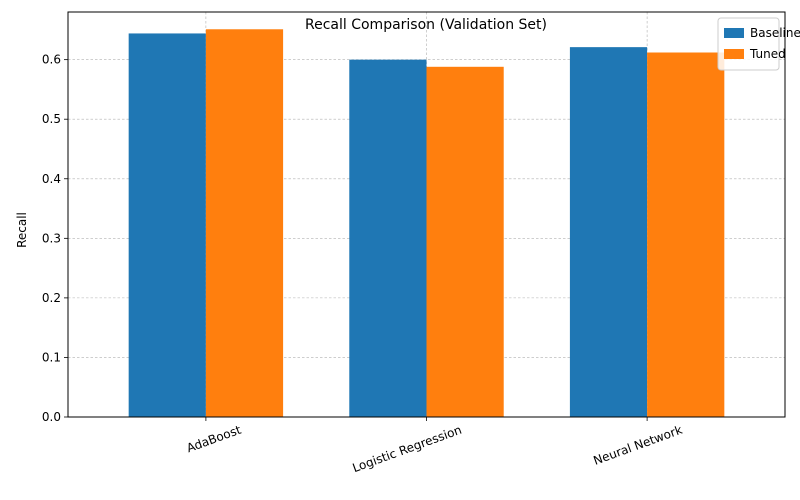 The width and height of the screenshot is (800, 500). What do you see at coordinates (51, 298) in the screenshot?
I see `y-tick-label: 0.2` at bounding box center [51, 298].